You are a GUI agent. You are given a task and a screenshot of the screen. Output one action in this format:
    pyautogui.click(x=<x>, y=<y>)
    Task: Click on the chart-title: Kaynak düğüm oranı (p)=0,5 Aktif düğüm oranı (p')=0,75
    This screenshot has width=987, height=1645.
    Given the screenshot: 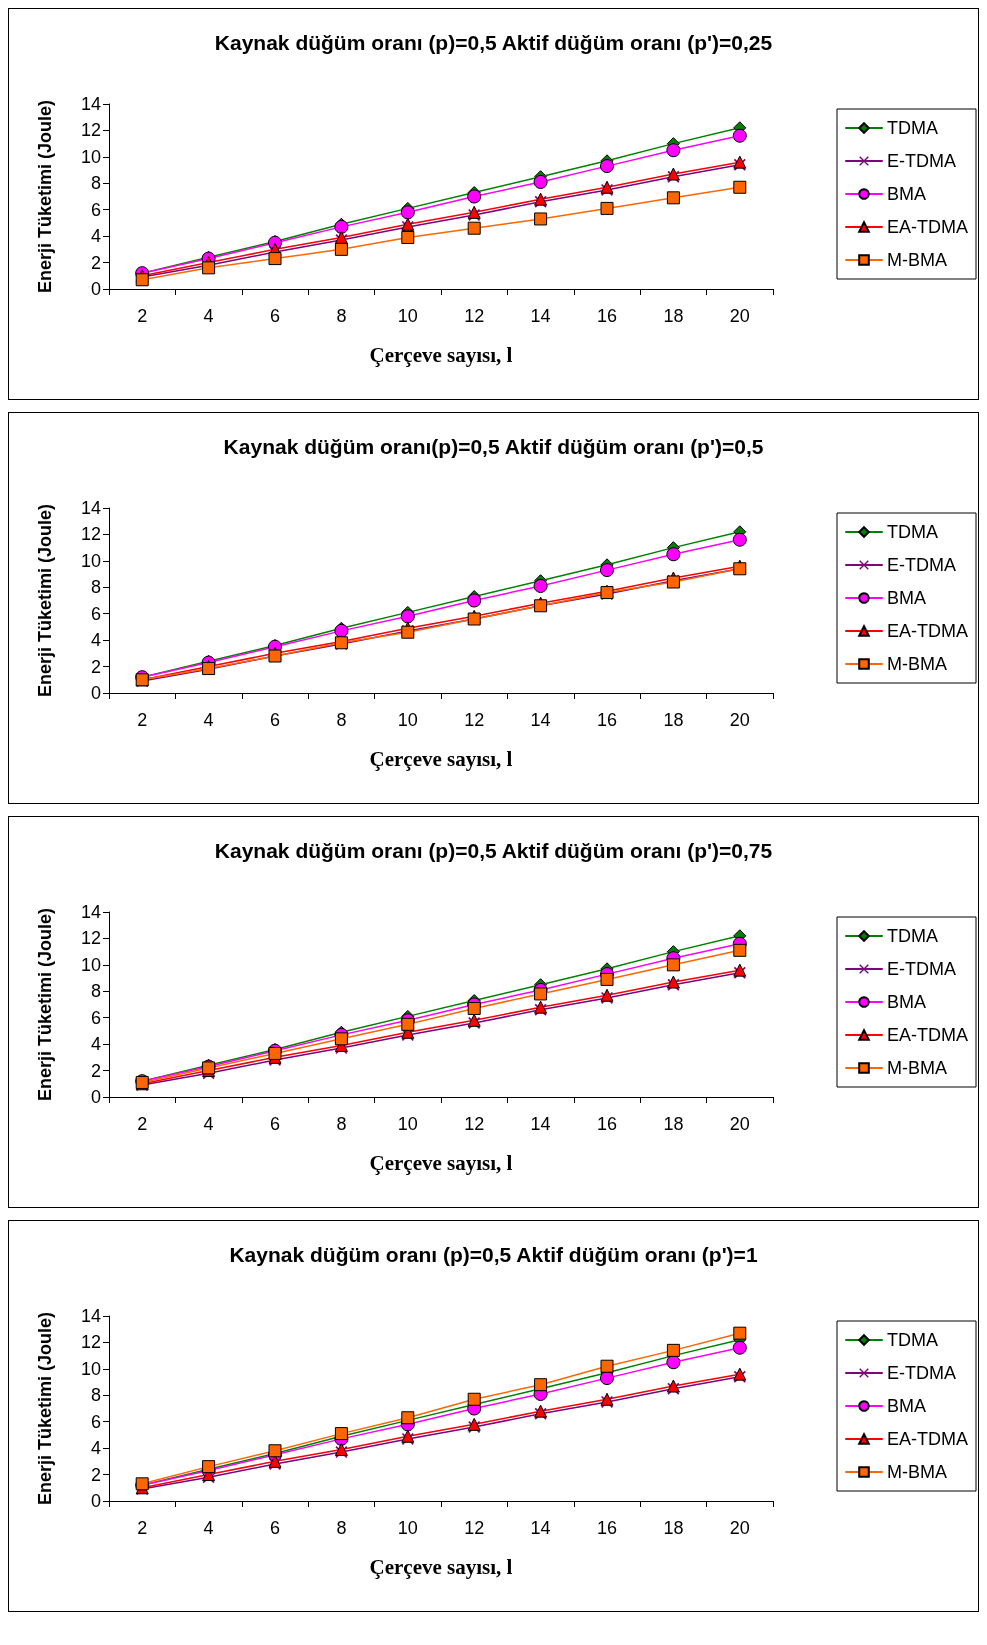 What is the action you would take?
    pyautogui.click(x=493, y=850)
    